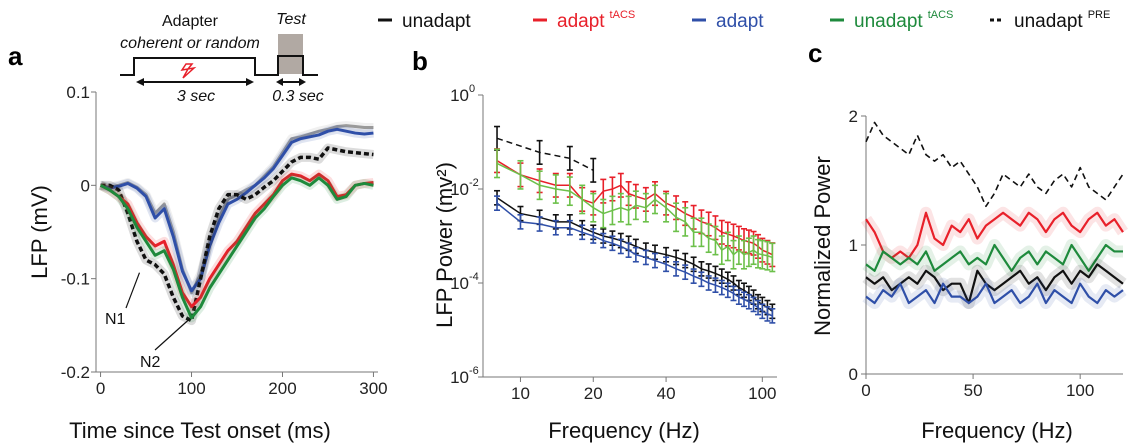 The height and width of the screenshot is (446, 1136). I want to click on legend-entry-2: adapt, so click(740, 21).